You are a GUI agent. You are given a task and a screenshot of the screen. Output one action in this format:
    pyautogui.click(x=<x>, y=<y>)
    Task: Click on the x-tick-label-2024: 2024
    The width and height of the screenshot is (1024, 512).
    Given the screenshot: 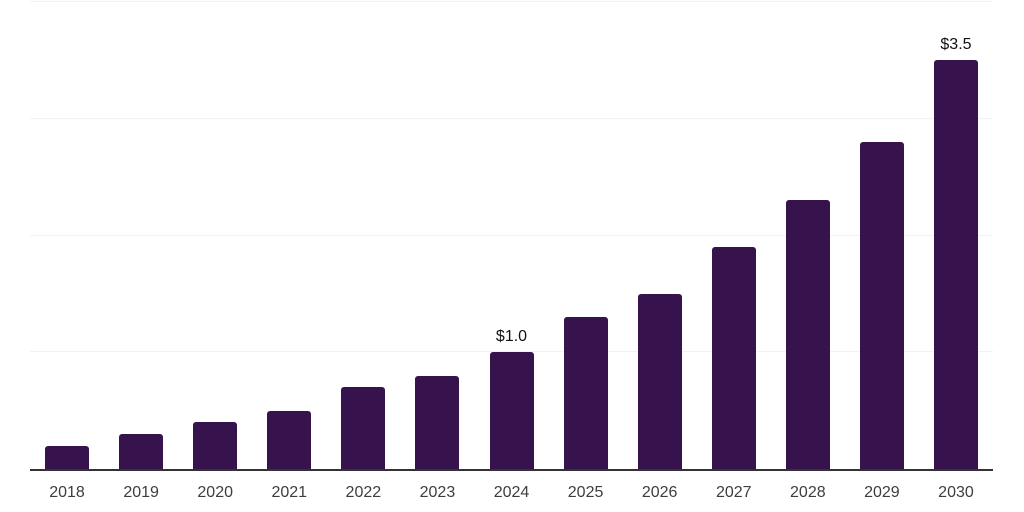 What is the action you would take?
    pyautogui.click(x=511, y=492)
    